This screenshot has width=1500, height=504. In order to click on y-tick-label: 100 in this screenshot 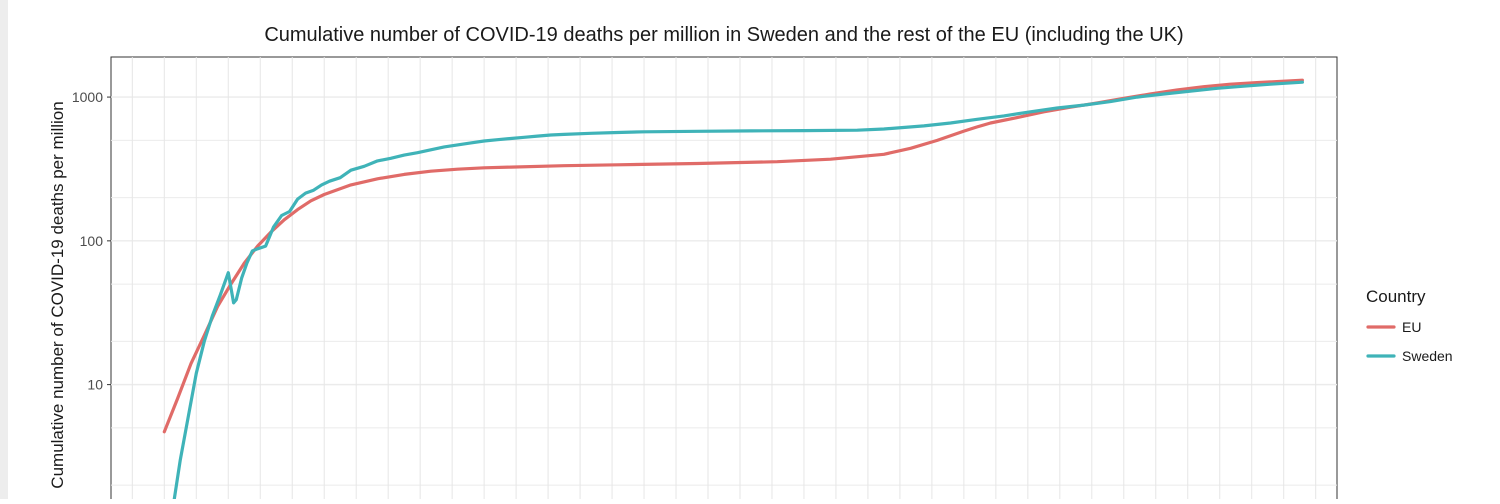, I will do `click(92, 241)`.